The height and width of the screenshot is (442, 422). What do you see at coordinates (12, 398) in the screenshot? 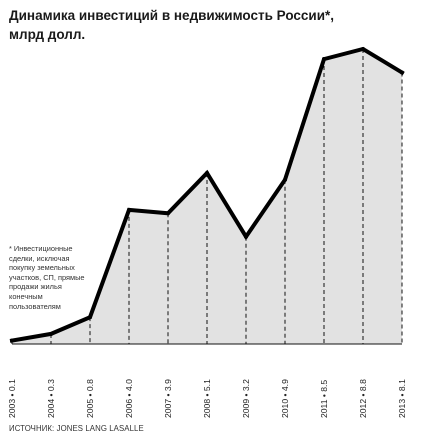
I see `tick-label-2003: 2003 • 0.1` at bounding box center [12, 398].